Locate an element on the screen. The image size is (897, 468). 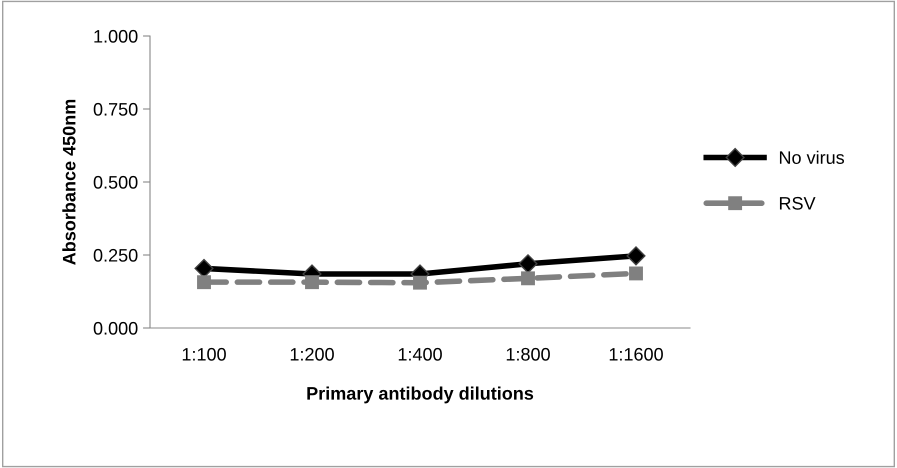
y-tick-label: 0.250 is located at coordinates (116, 255).